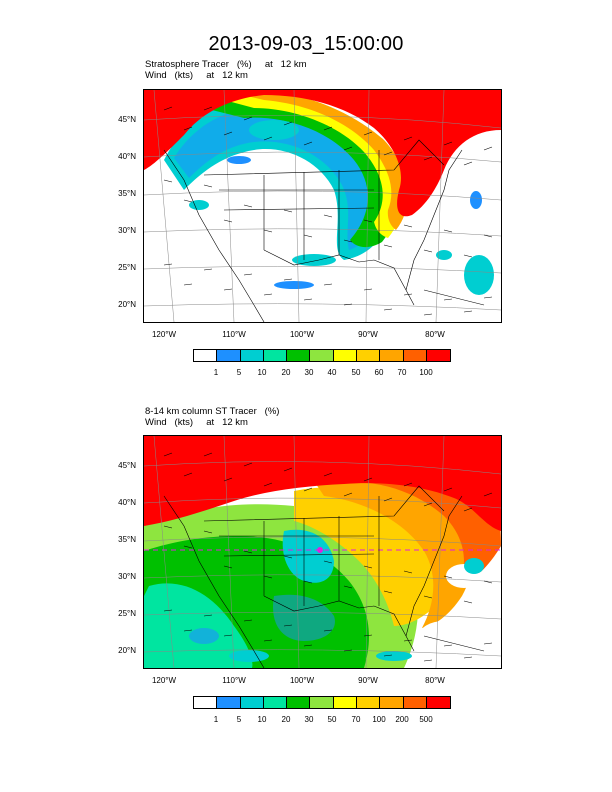 This screenshot has height=792, width=612. What do you see at coordinates (239, 372) in the screenshot?
I see `panel1-cb-label: 5` at bounding box center [239, 372].